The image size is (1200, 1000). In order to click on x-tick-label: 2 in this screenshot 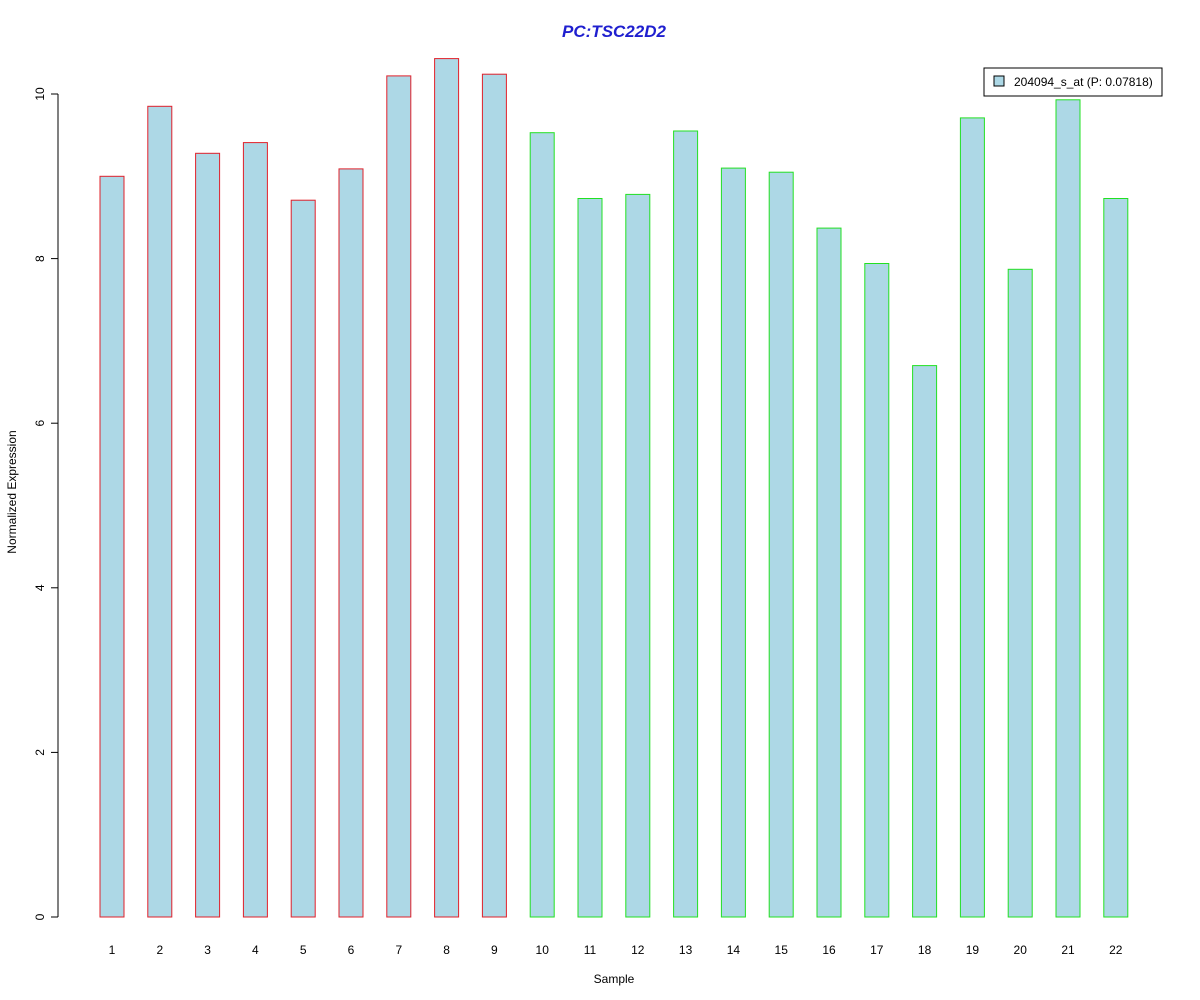, I will do `click(159, 950)`.